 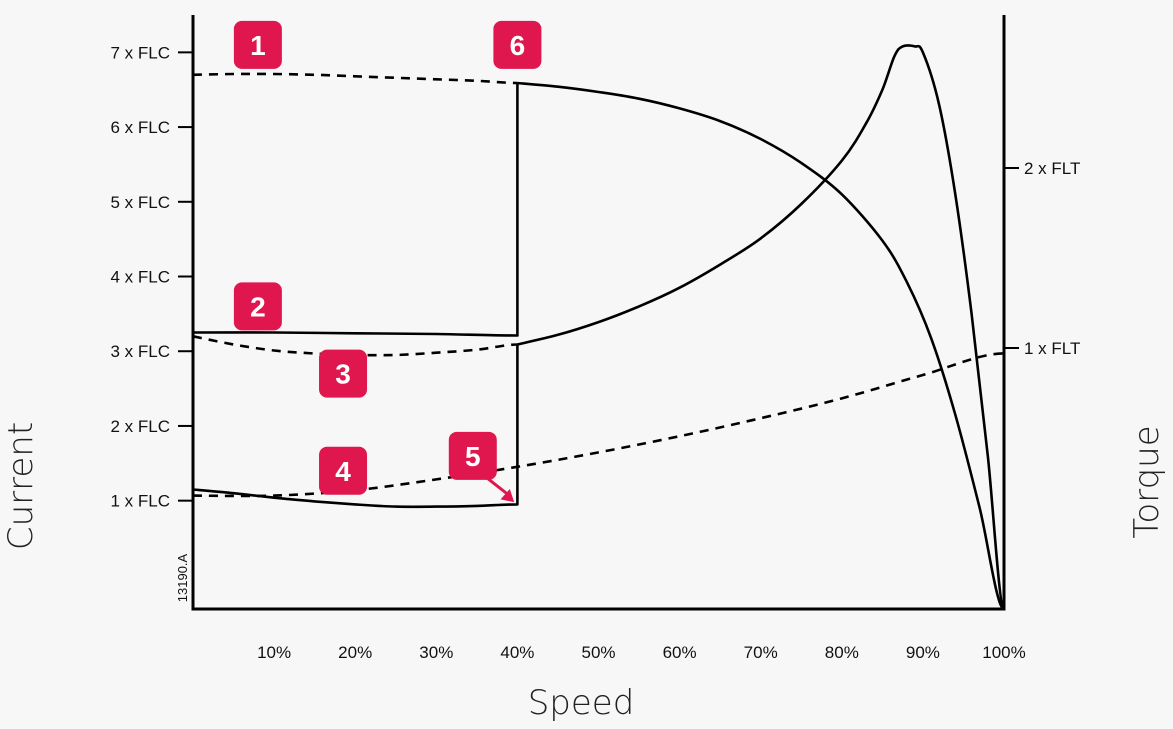 I want to click on y2-tick-labels: 1 x FLT 2 x FLT, so click(x=1042, y=258).